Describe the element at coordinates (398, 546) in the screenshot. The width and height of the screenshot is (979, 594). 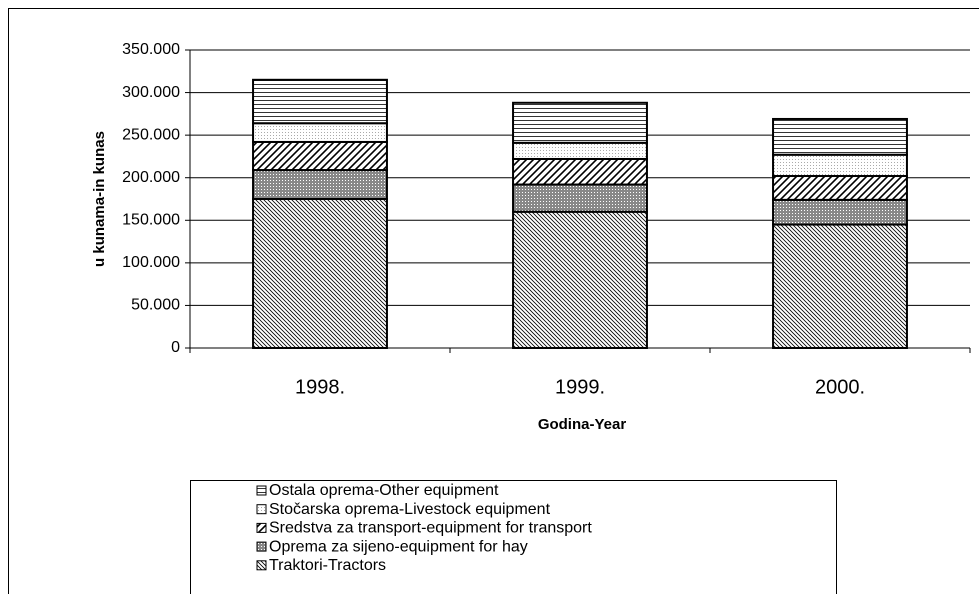
I see `legend-label: Oprema za sijeno-equipment for hay` at that location.